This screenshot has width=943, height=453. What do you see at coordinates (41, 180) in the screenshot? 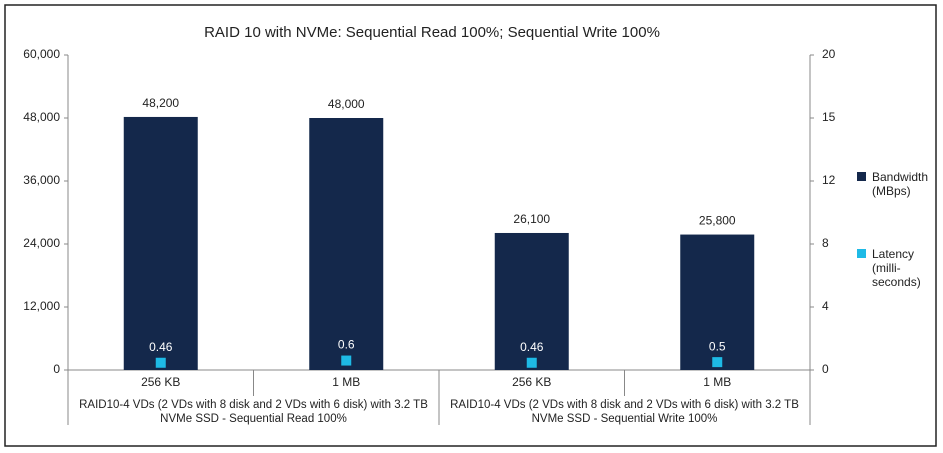
I see `y-tick-label: 36,000` at bounding box center [41, 180].